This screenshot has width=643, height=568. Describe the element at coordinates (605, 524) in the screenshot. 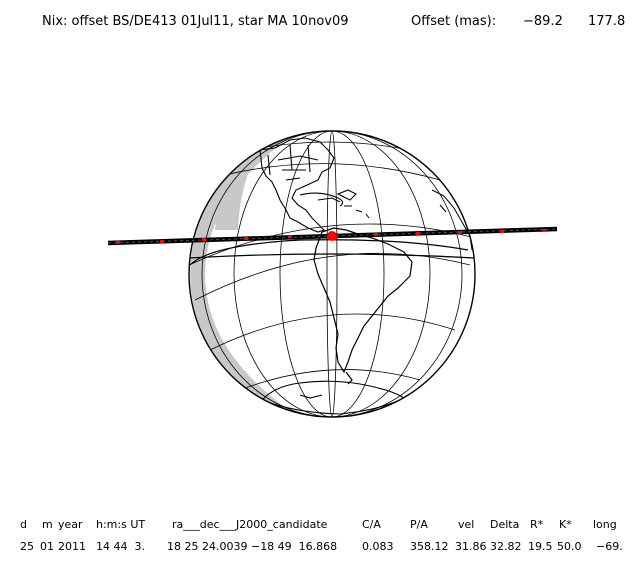

I see `col-long: long` at that location.